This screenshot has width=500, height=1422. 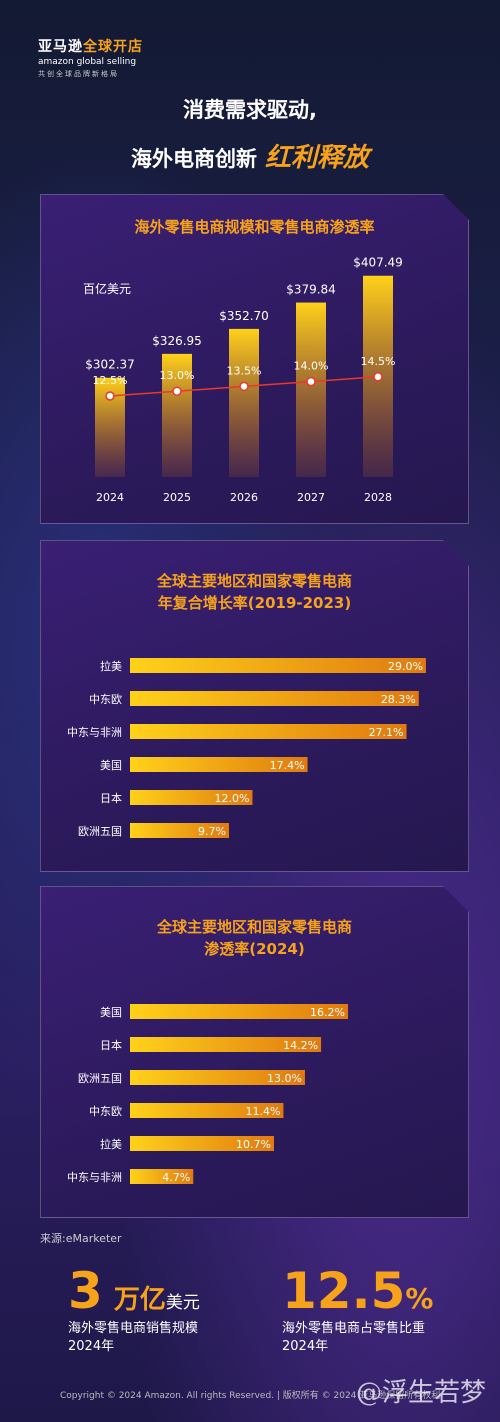 What do you see at coordinates (110, 497) in the screenshot?
I see `x-tick-2024: 2024` at bounding box center [110, 497].